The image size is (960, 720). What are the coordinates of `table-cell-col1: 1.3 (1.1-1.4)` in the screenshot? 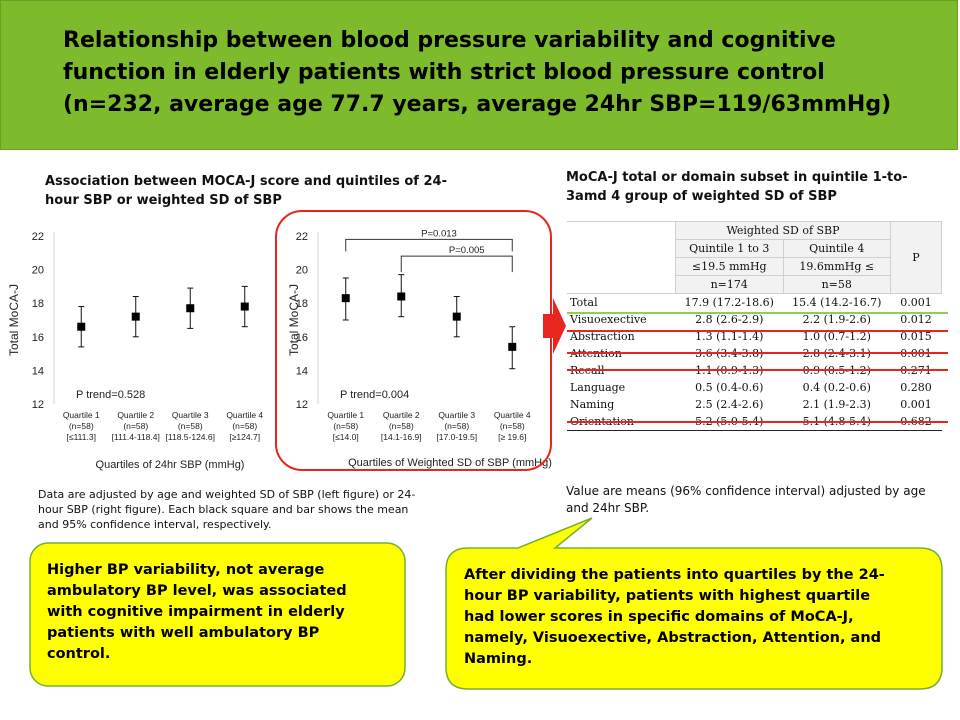 It's located at (729, 336).